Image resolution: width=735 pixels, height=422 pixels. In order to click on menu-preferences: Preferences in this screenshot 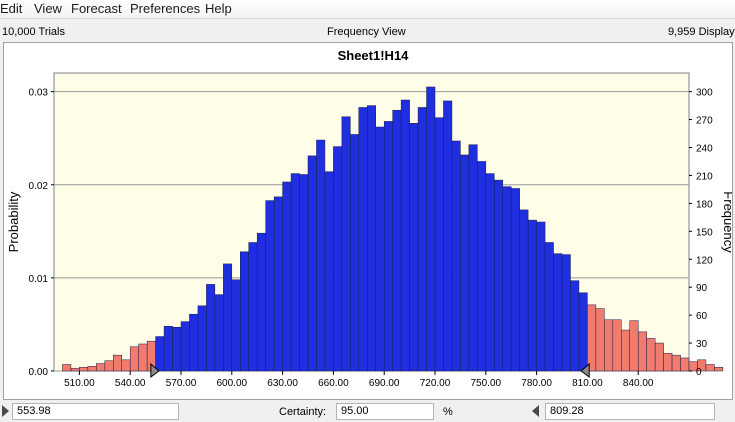, I will do `click(165, 8)`.